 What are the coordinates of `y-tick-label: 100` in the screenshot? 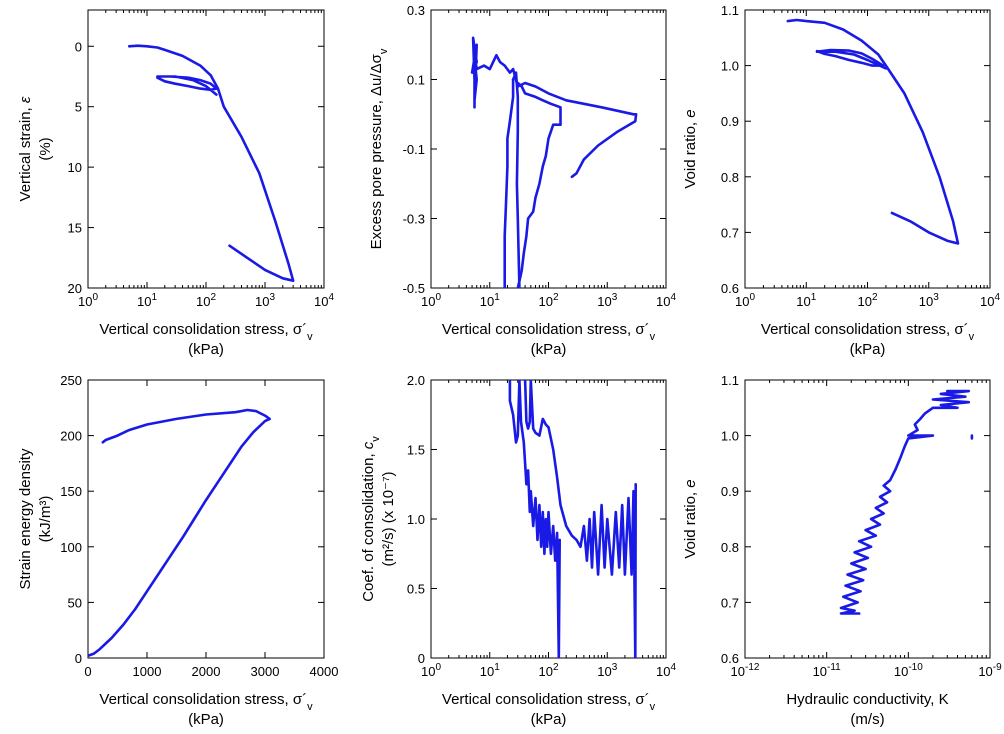 It's located at (71, 547).